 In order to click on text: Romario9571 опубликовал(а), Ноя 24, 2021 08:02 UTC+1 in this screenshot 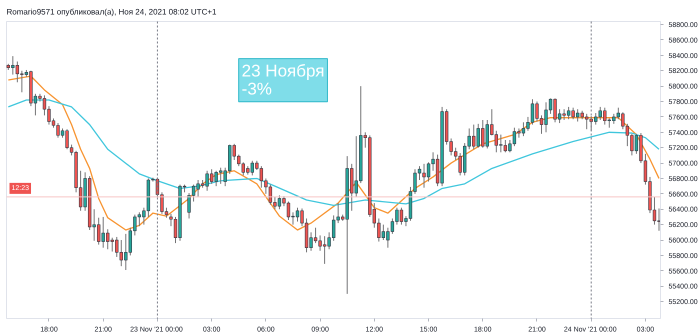, I will do `click(112, 12)`.